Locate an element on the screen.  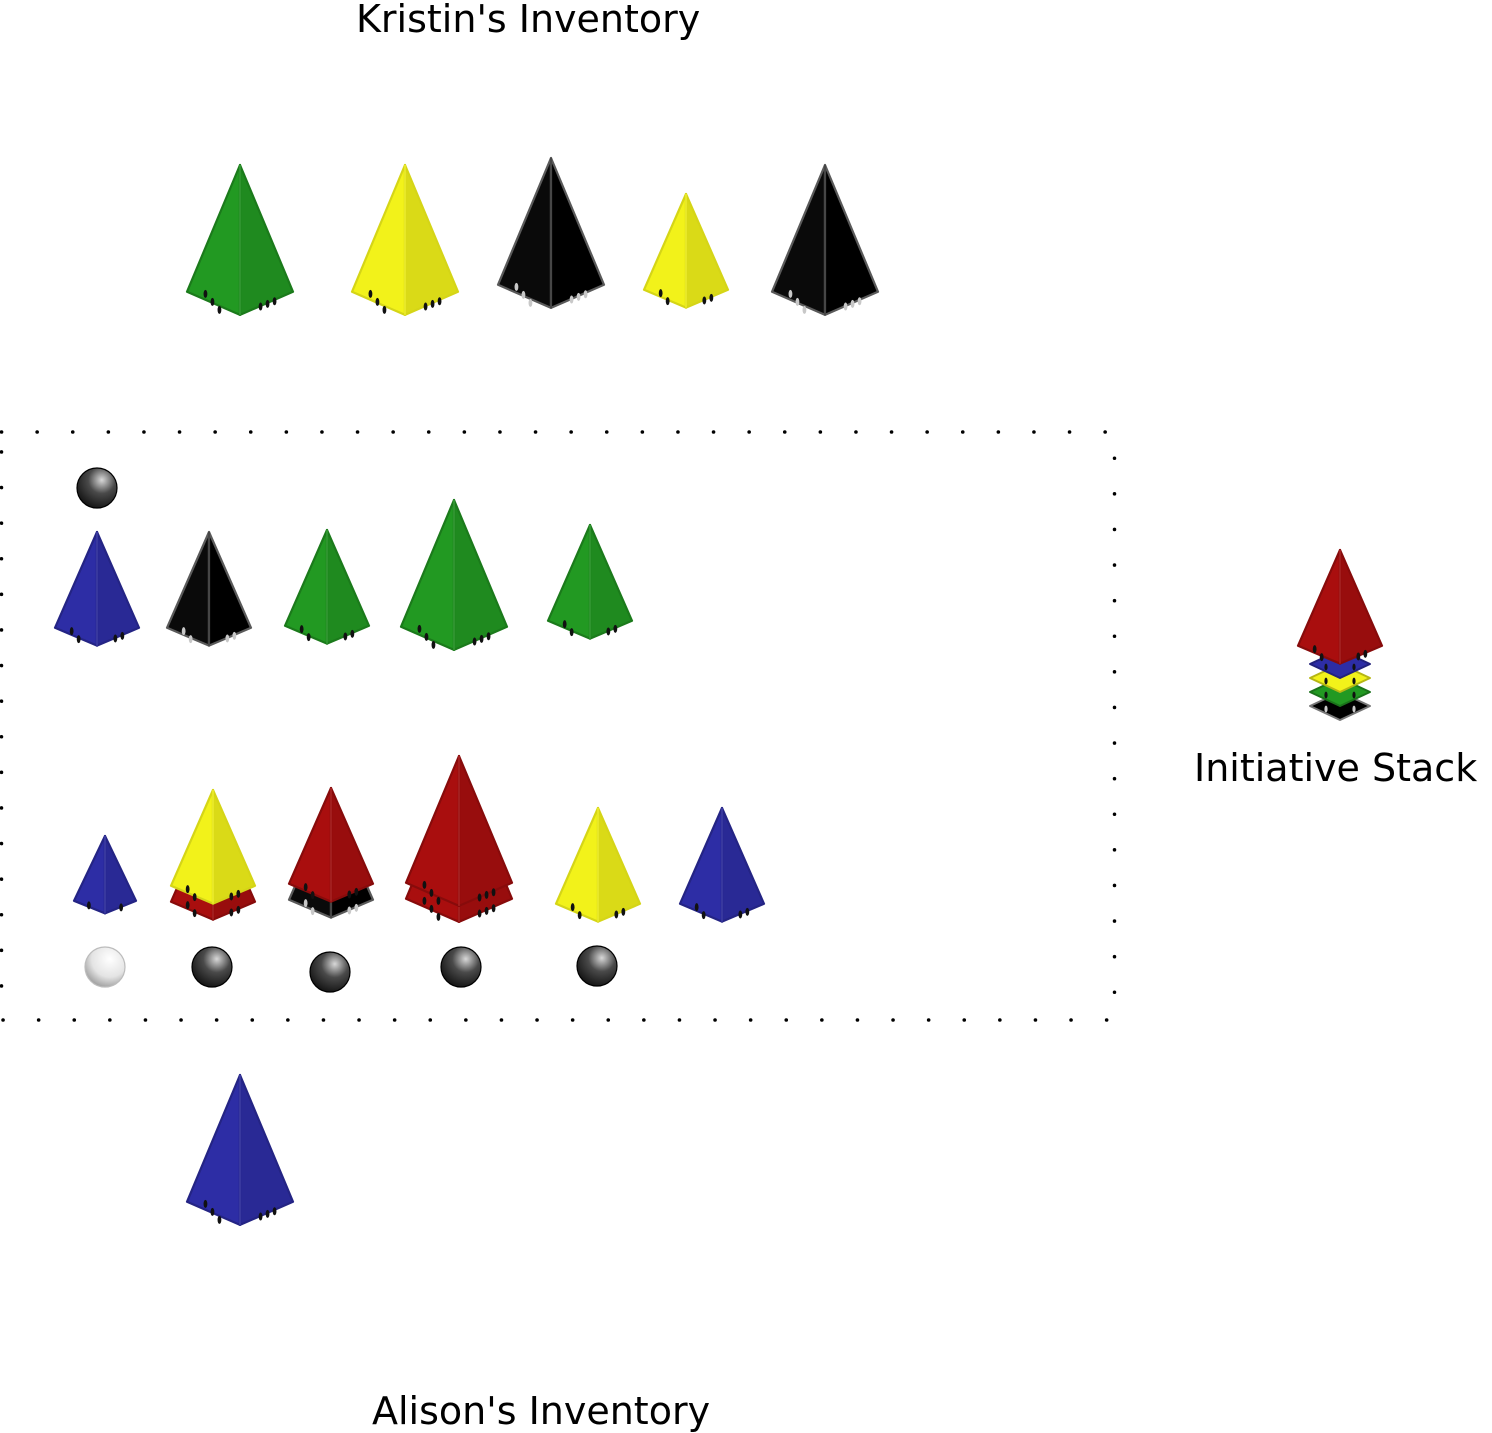
initiative-stack is located at coordinates (1340, 634).